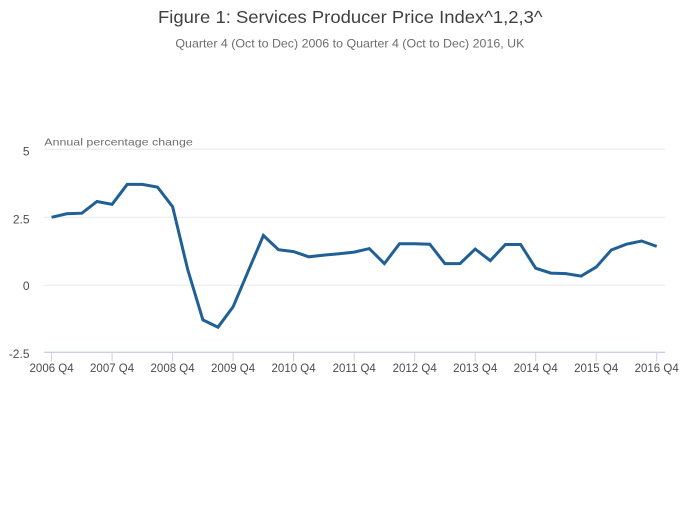  What do you see at coordinates (596, 369) in the screenshot?
I see `svg-text: 2015 Q4` at bounding box center [596, 369].